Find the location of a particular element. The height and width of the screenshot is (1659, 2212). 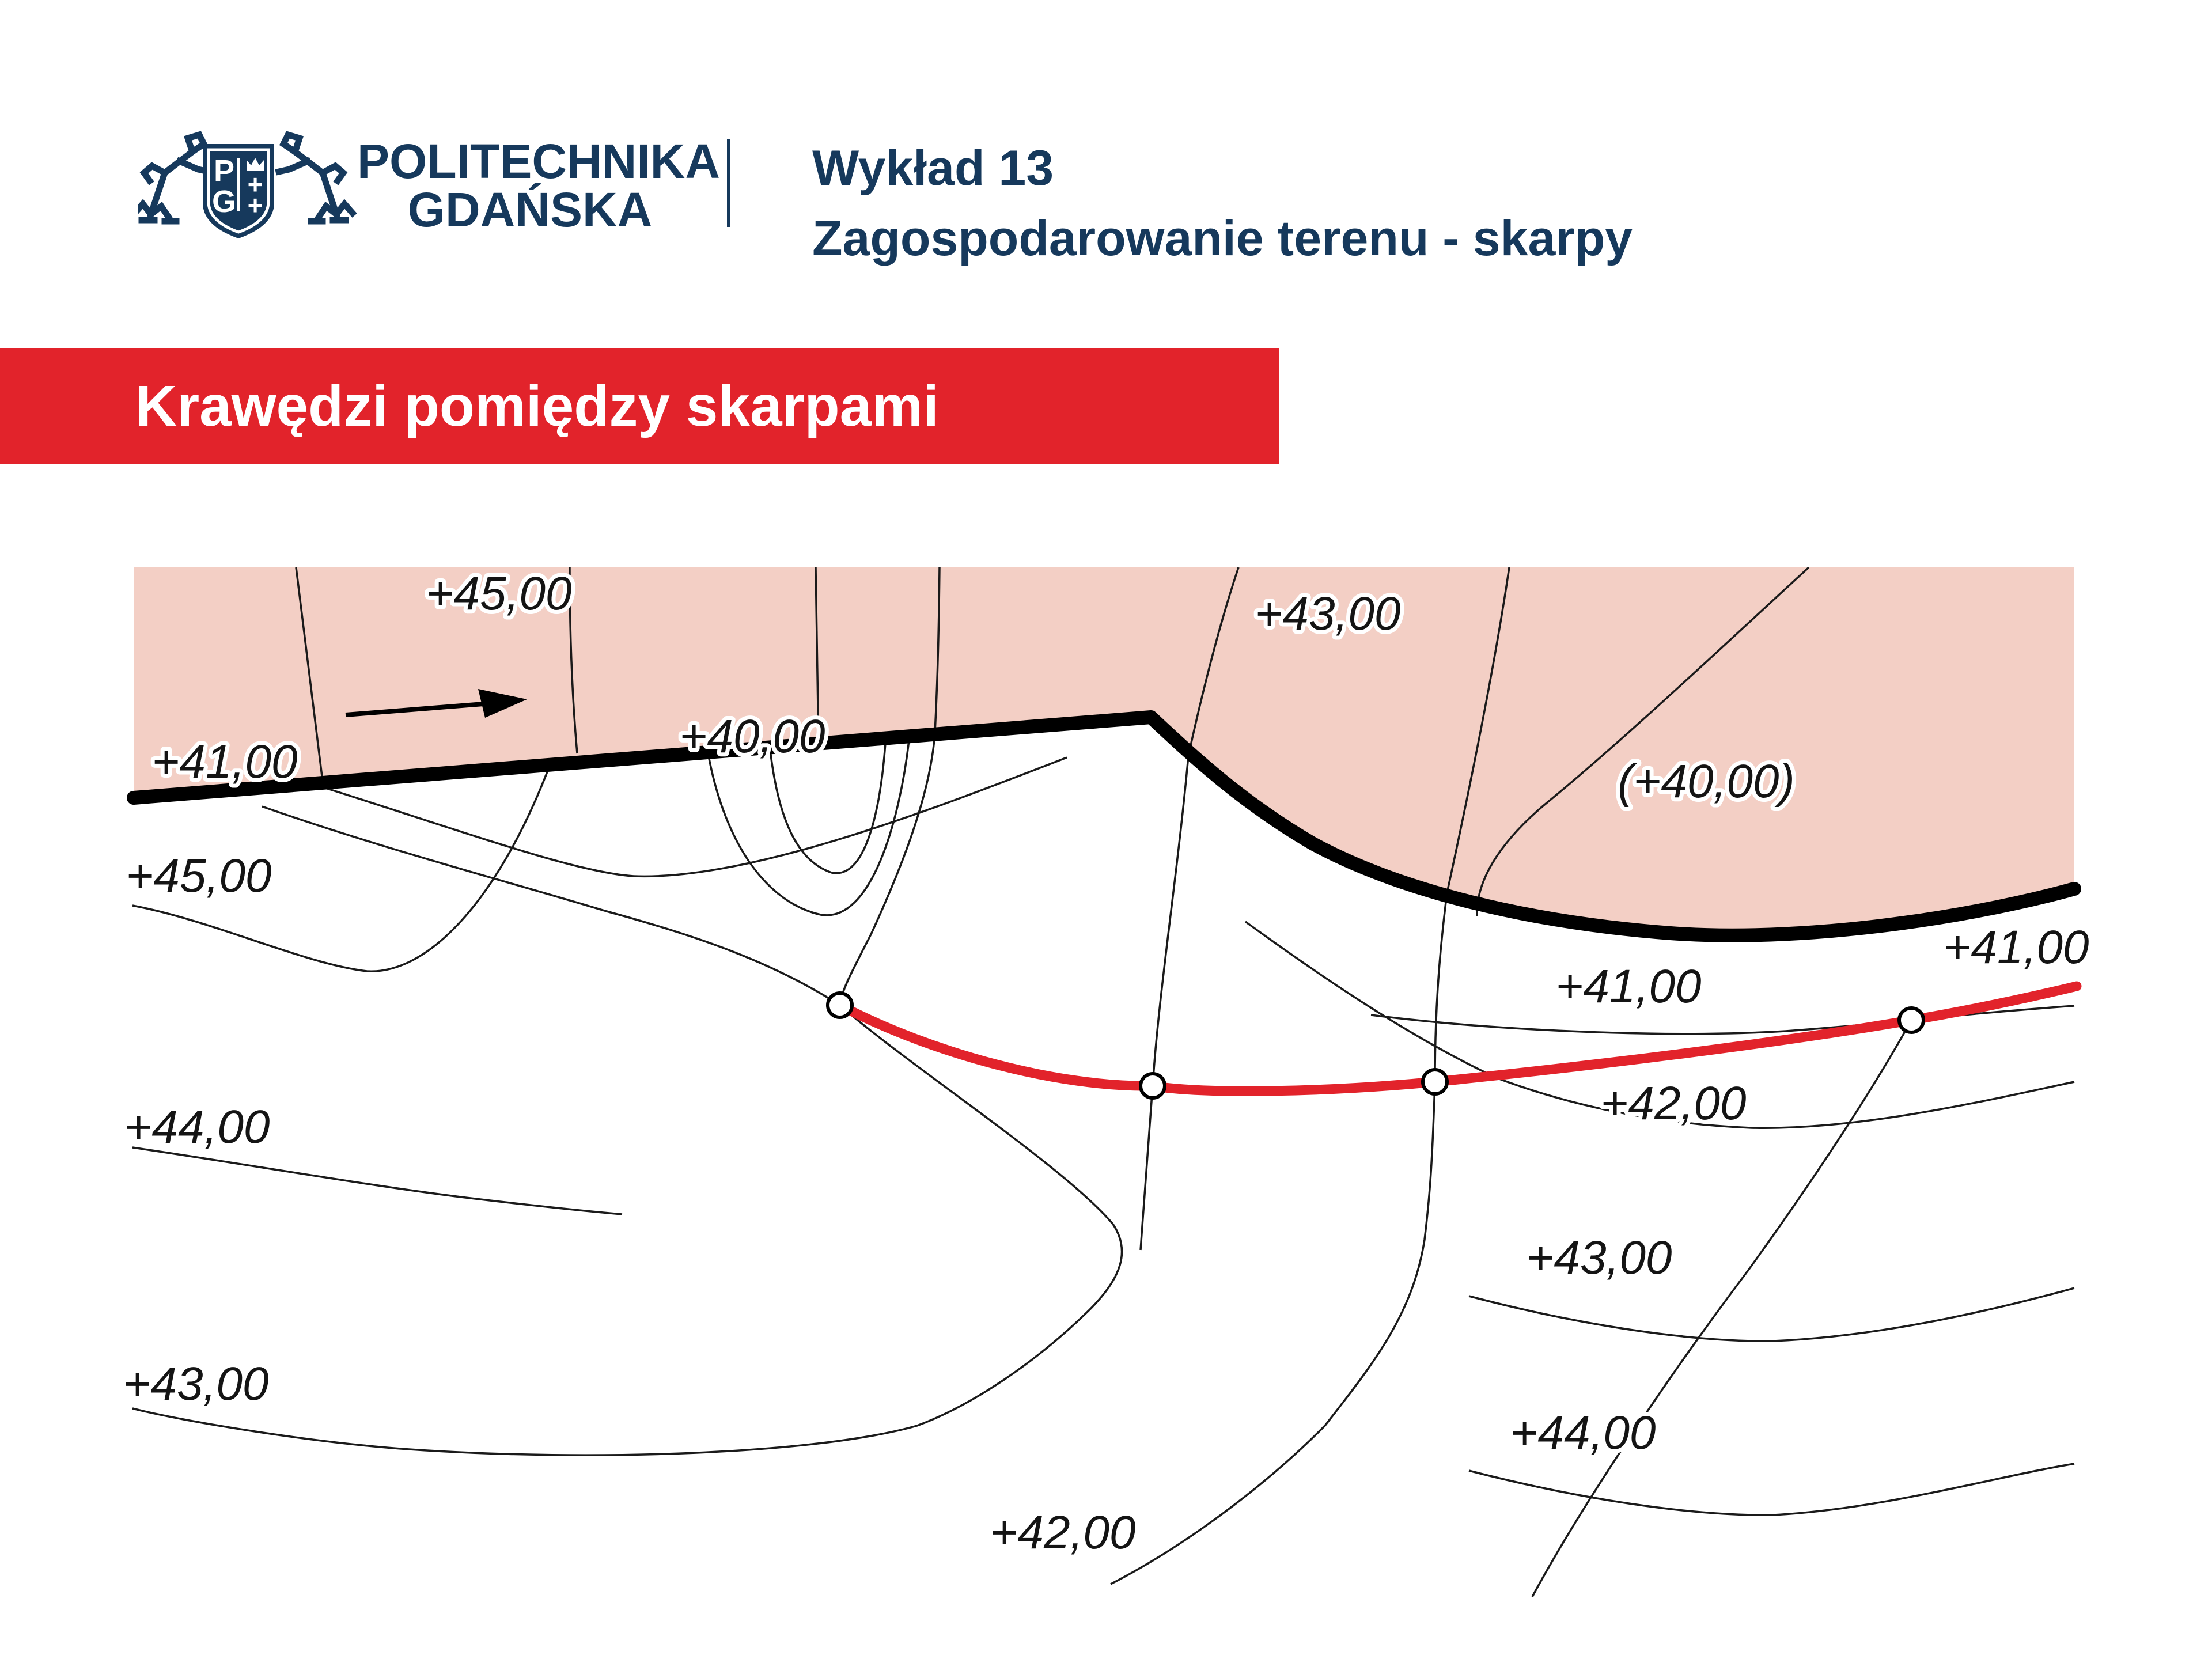

edge-between-slopes-line is located at coordinates (1458, 1038).